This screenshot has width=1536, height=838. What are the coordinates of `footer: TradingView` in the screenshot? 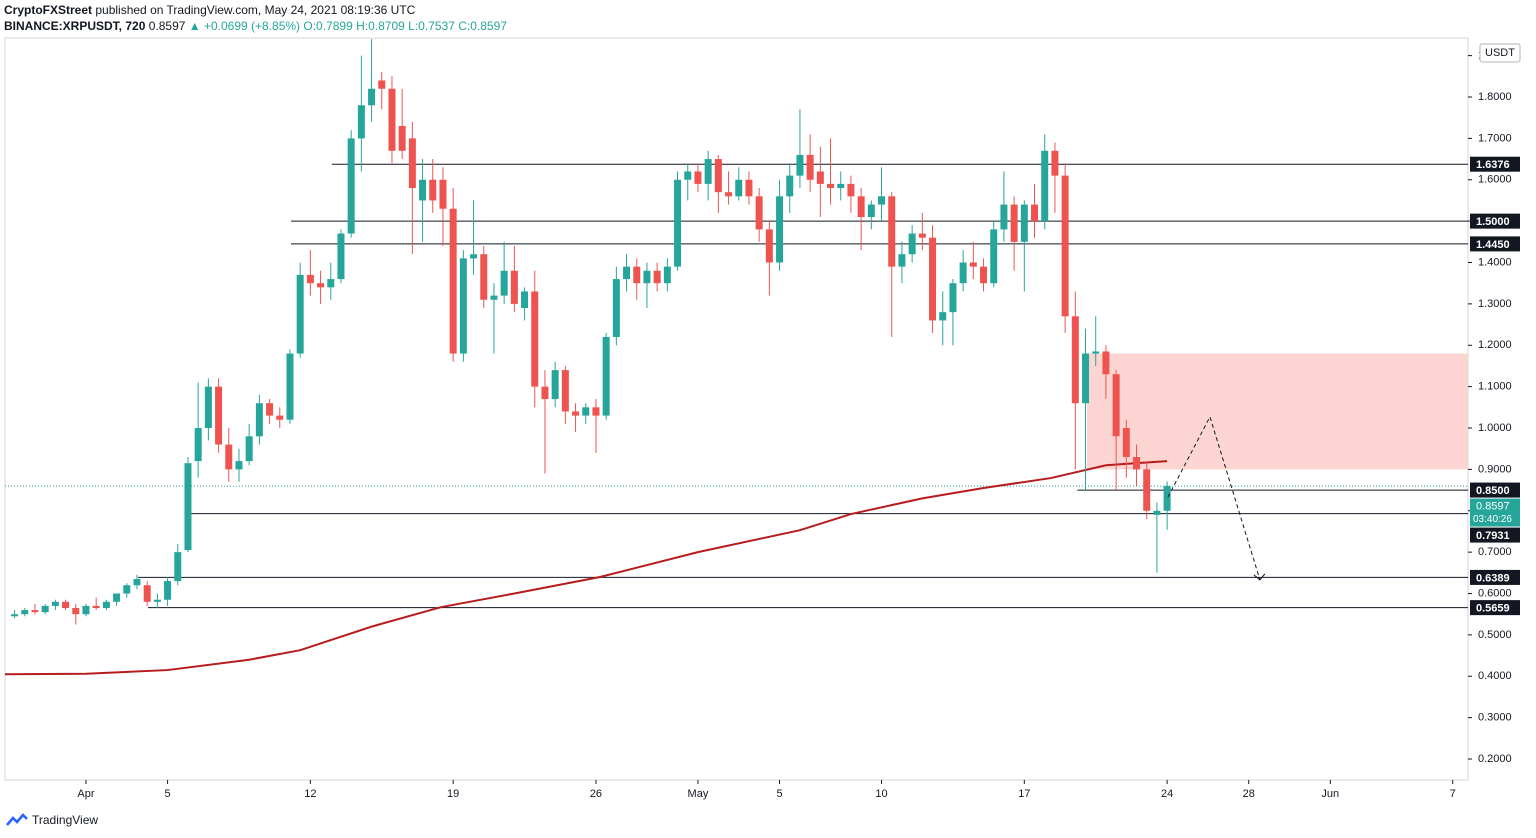 It's located at (52, 820).